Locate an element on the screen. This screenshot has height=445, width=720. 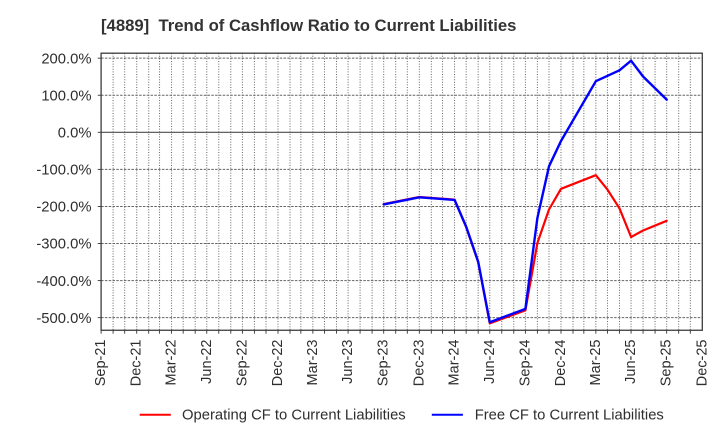
svg-text: Sep-21 is located at coordinates (101, 363).